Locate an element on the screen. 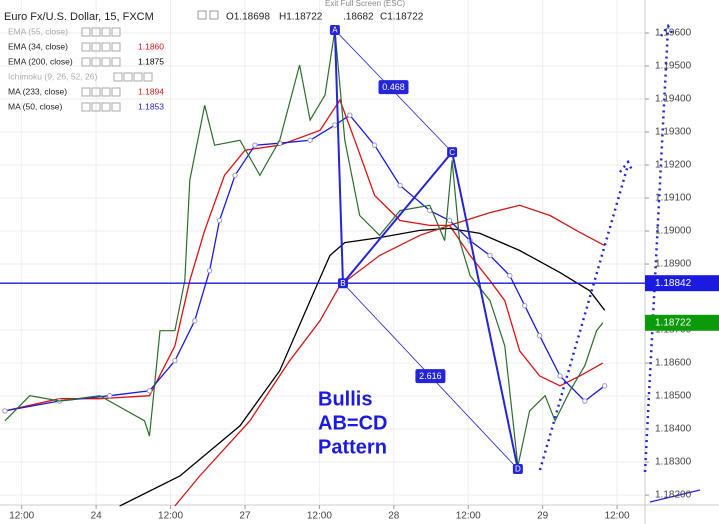 The width and height of the screenshot is (719, 524). trend-line is located at coordinates (675, 496).